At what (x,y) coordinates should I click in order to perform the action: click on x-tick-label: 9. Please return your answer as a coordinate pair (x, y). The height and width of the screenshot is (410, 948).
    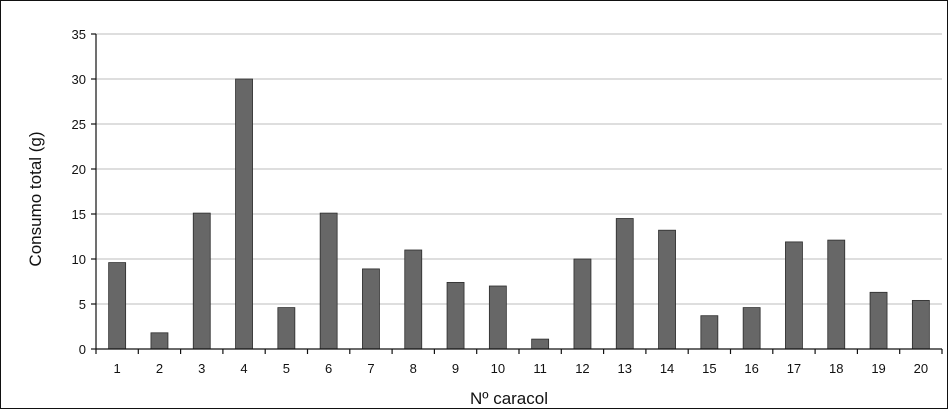
    Looking at the image, I should click on (455, 368).